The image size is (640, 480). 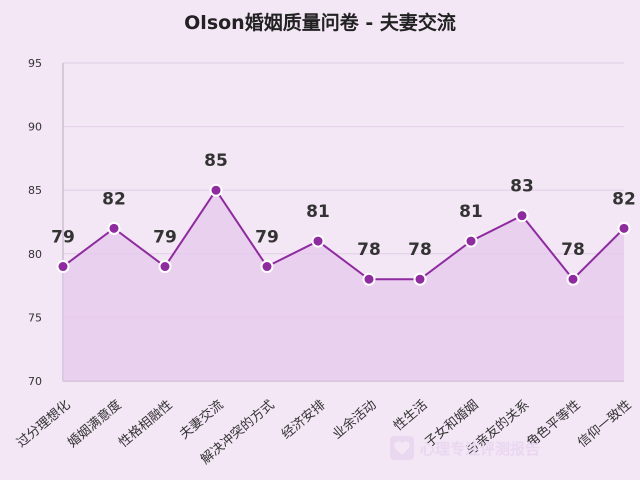 I want to click on x-tick-label: 夫妻交流, so click(x=201, y=420).